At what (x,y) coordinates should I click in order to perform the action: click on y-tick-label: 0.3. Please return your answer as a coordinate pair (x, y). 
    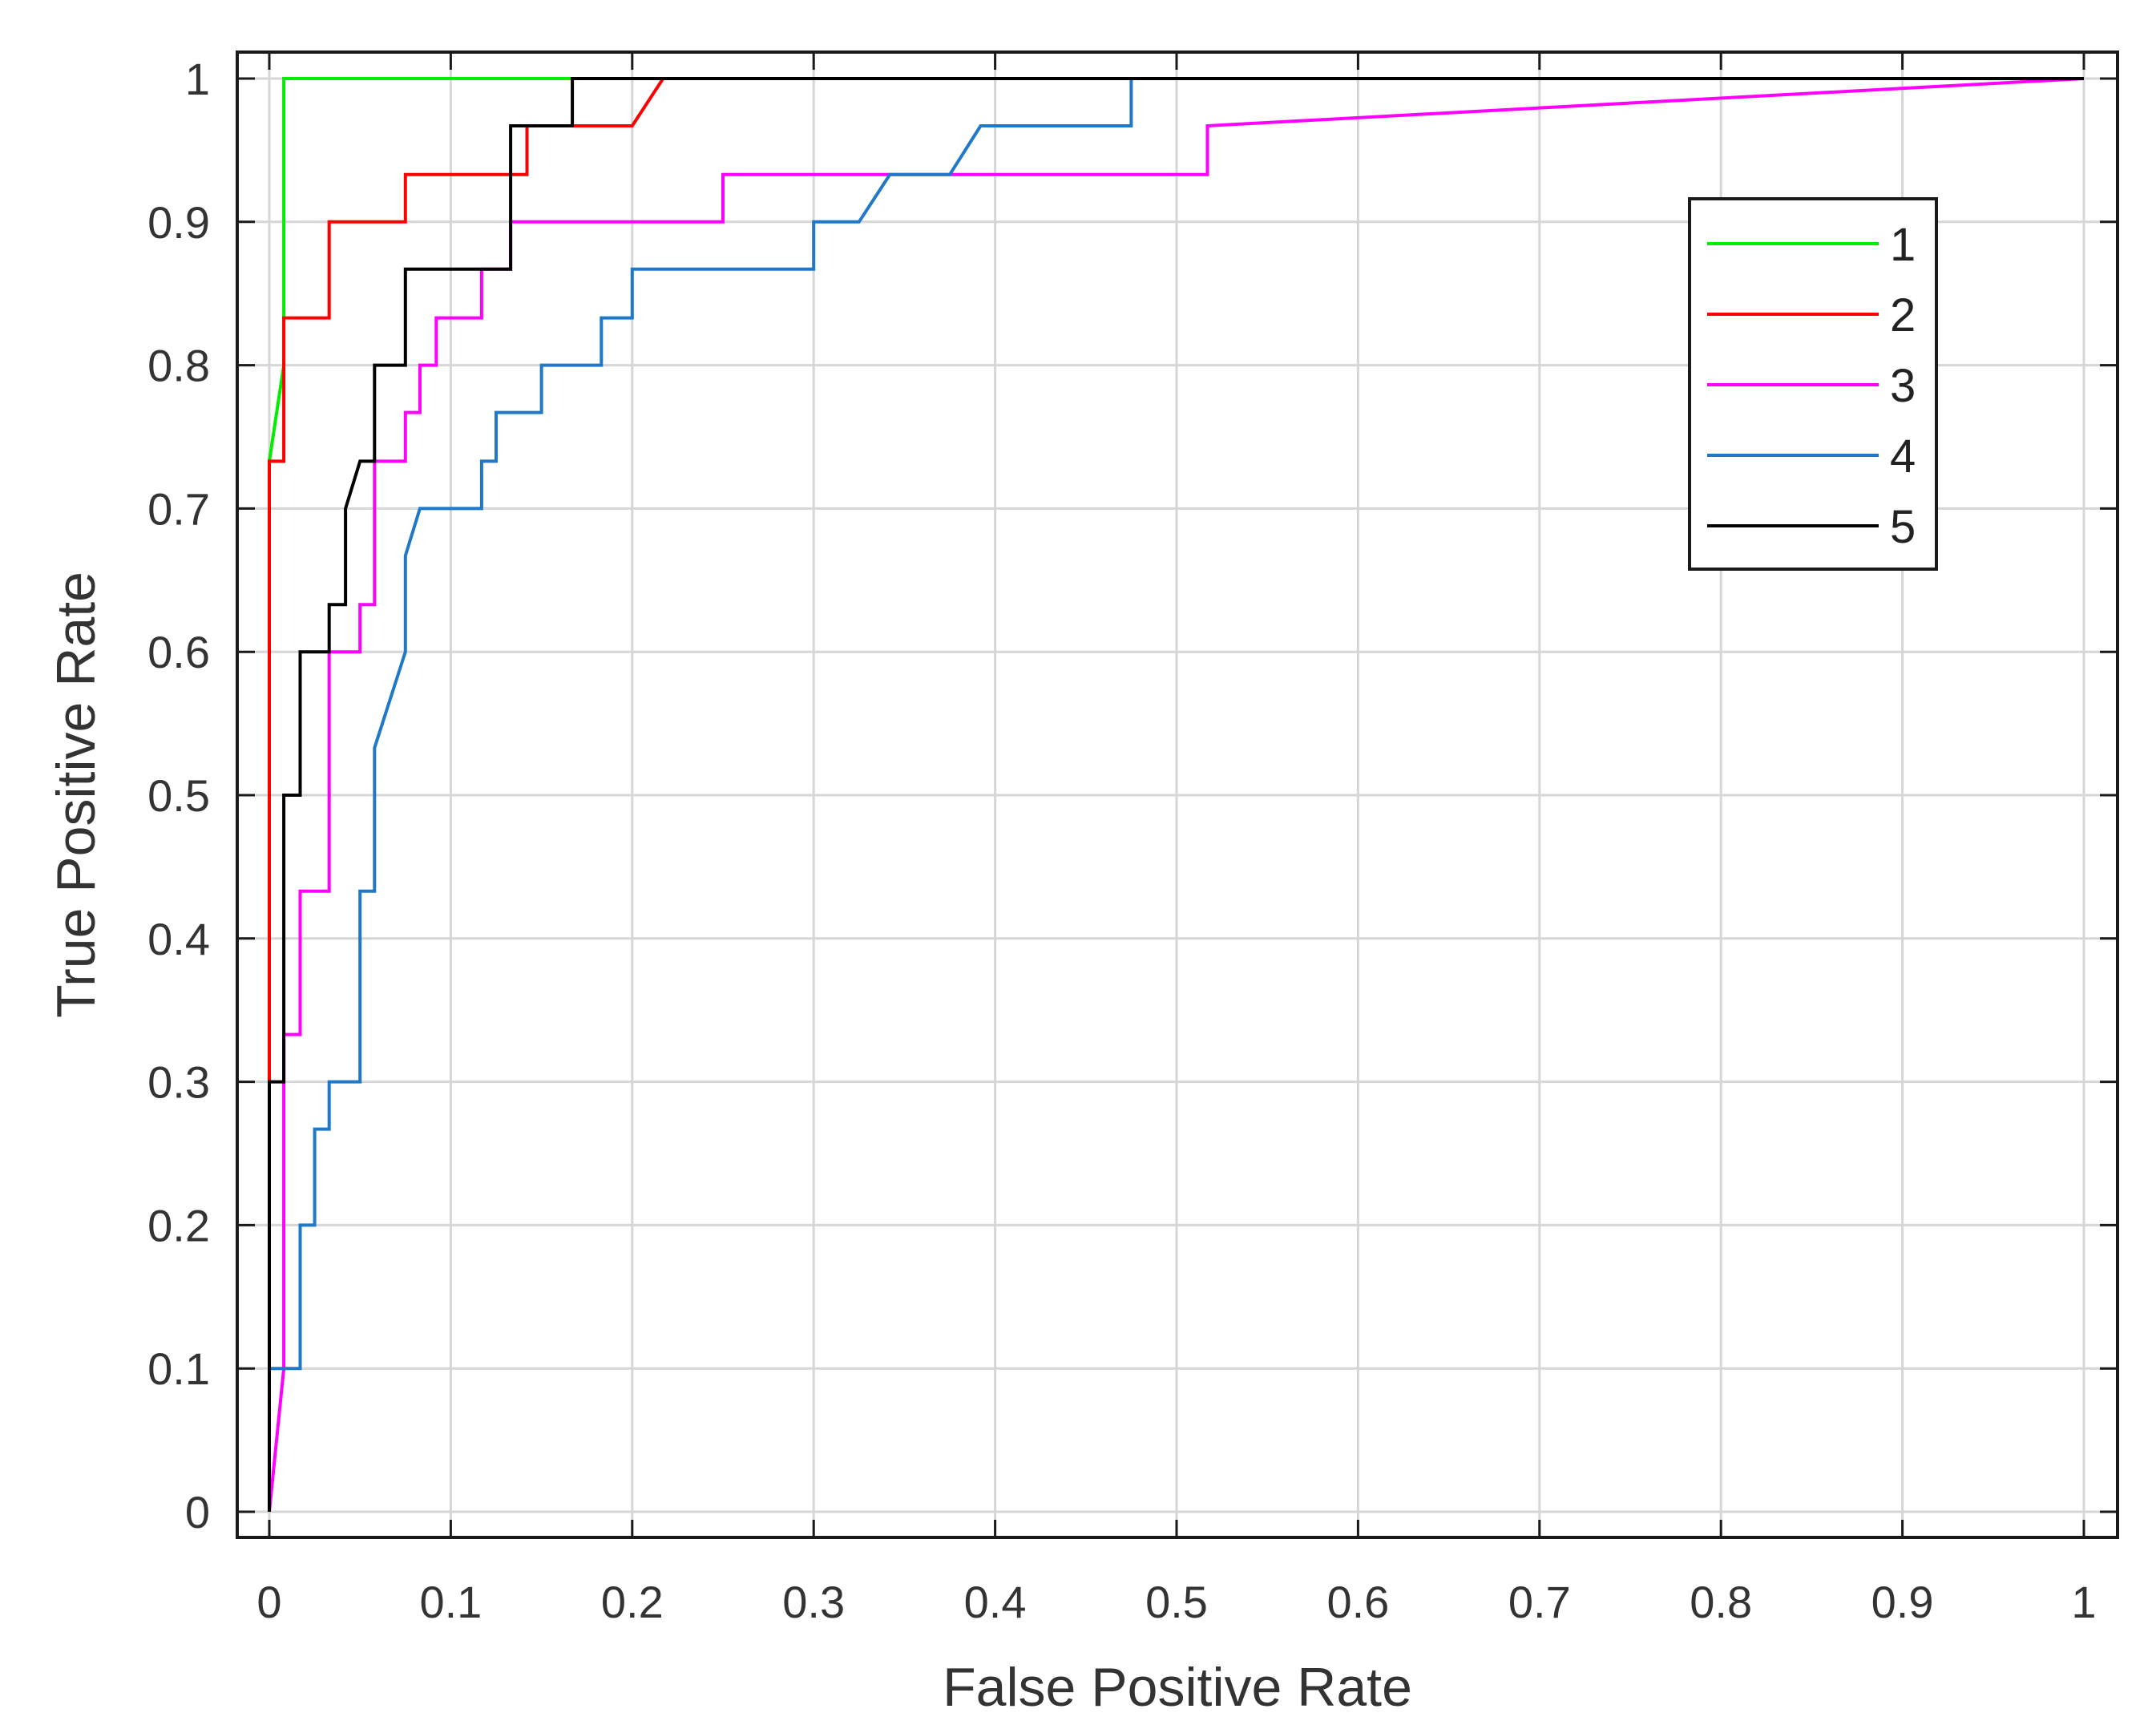
    Looking at the image, I should click on (178, 1082).